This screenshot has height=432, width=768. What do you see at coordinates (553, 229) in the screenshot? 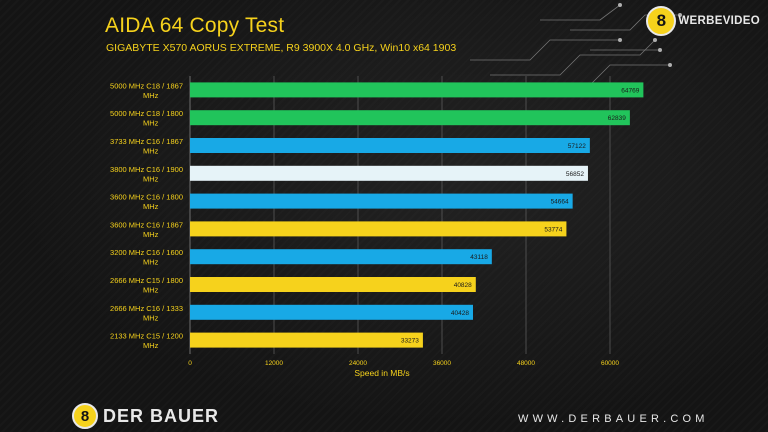
I see `bar-value-label: 53774` at bounding box center [553, 229].